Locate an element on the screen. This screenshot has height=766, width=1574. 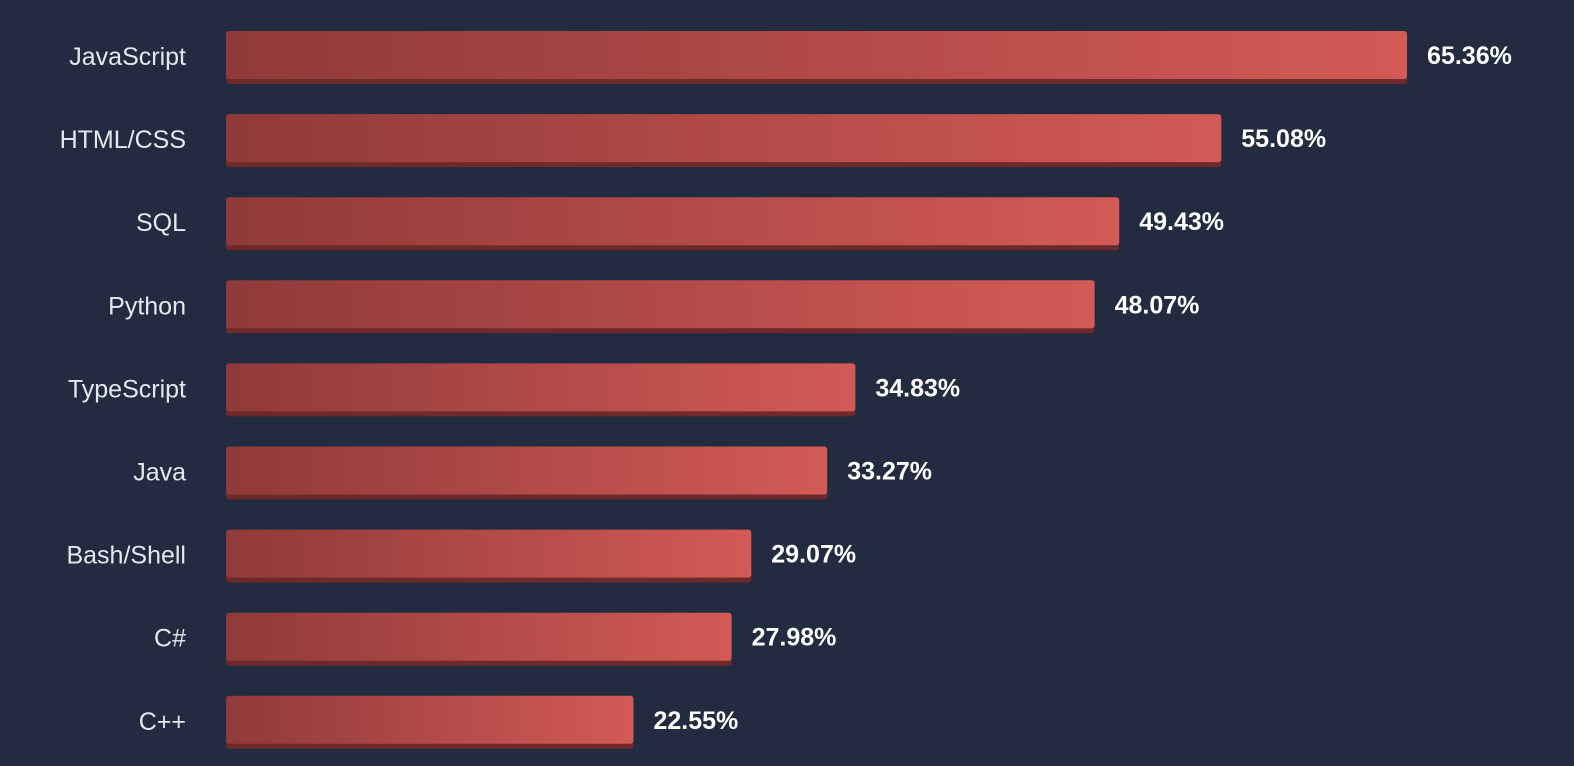
bar-html-css is located at coordinates (724, 138).